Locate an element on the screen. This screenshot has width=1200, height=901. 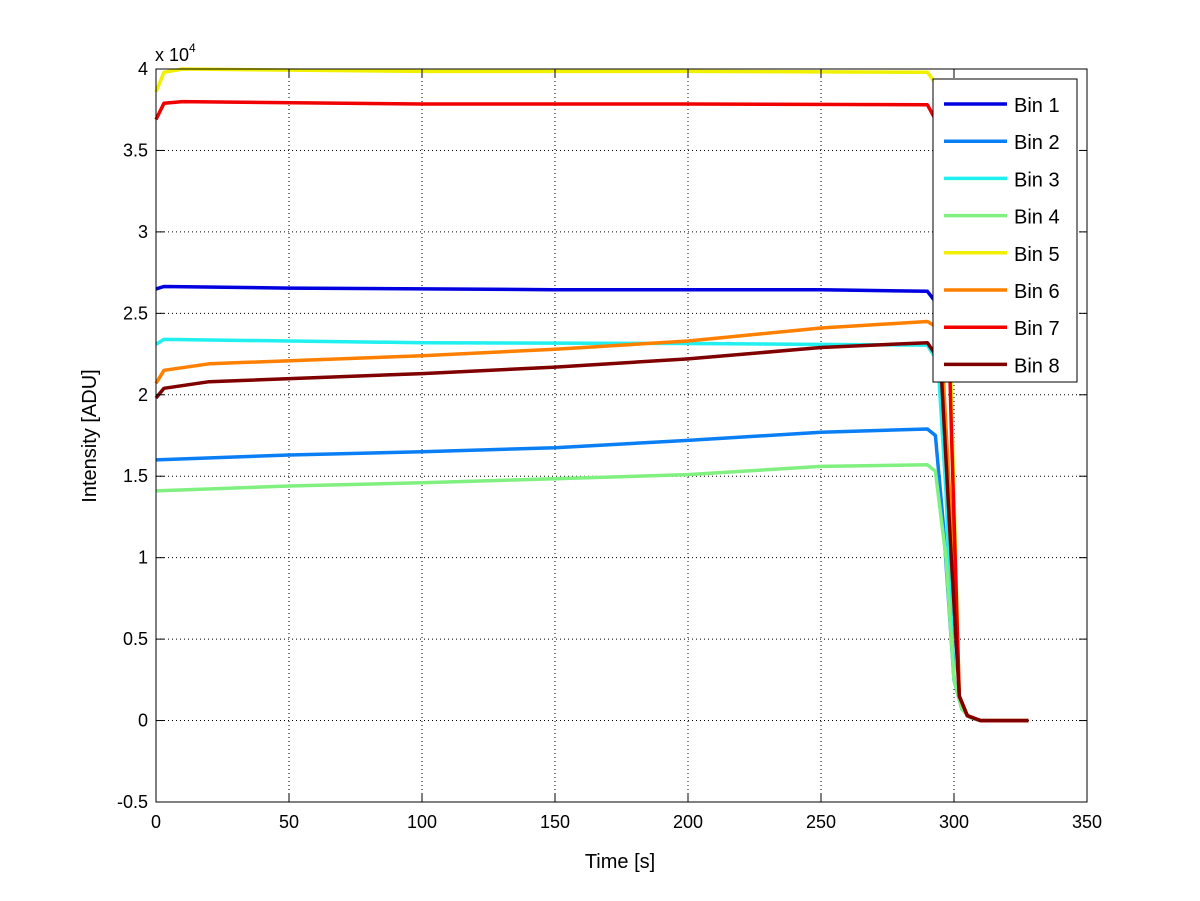
legend-label-bin-5: Bin 5 is located at coordinates (1037, 255).